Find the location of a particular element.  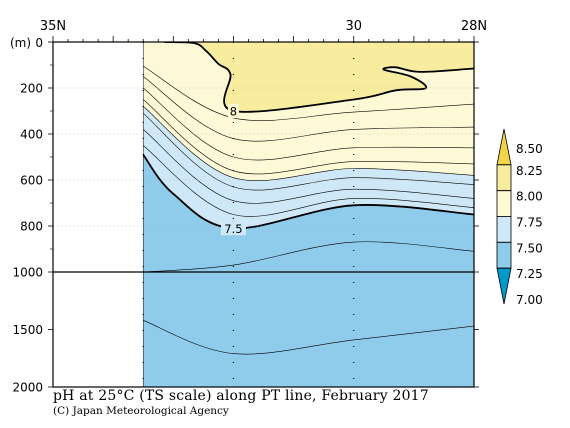

y-tick-label-1000: 1000 is located at coordinates (27, 273).